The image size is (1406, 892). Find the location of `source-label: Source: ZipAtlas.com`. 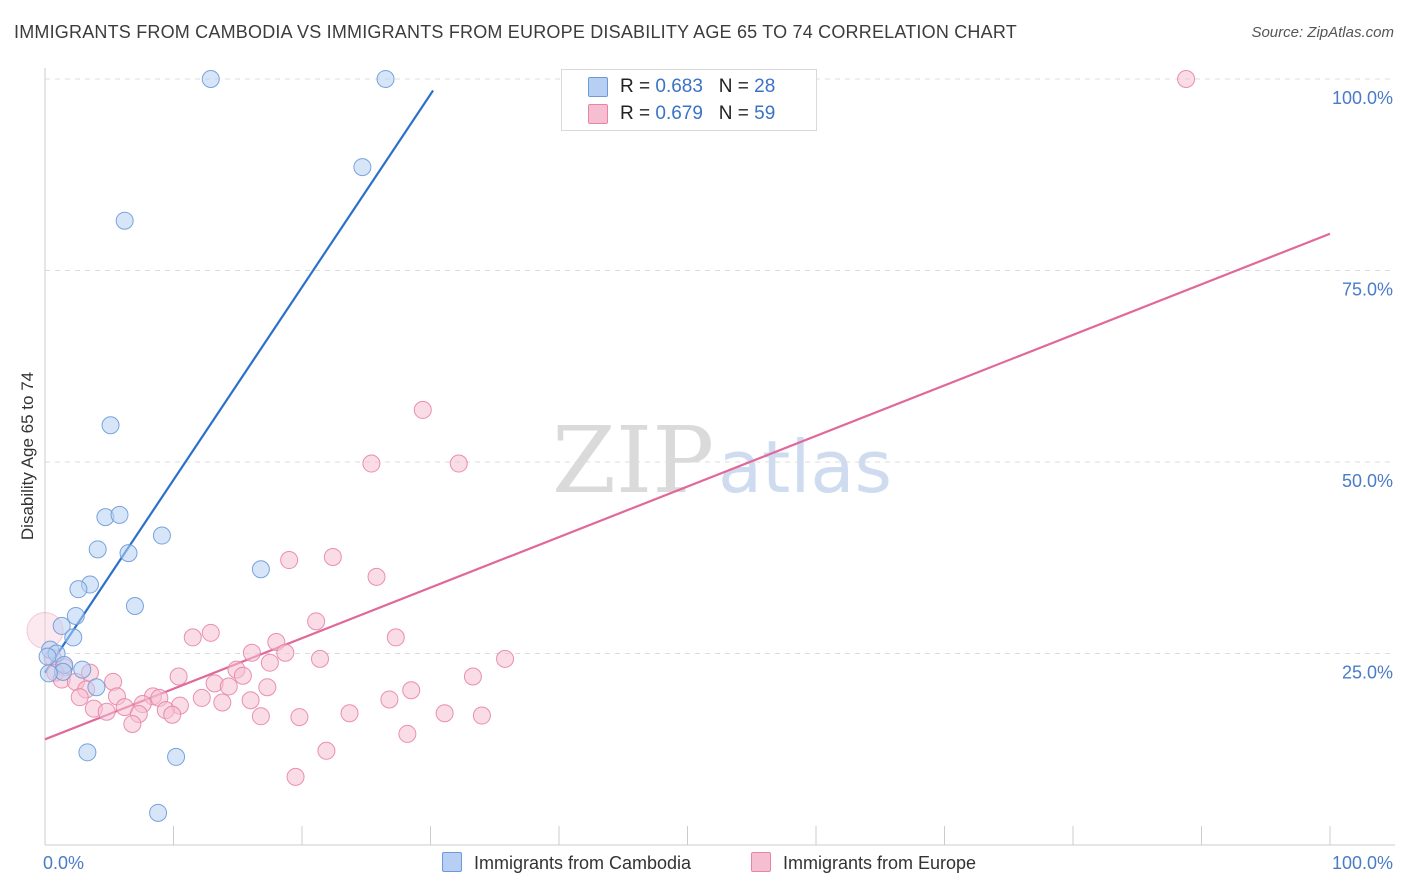

source-label: Source: ZipAtlas.com is located at coordinates (1322, 32).